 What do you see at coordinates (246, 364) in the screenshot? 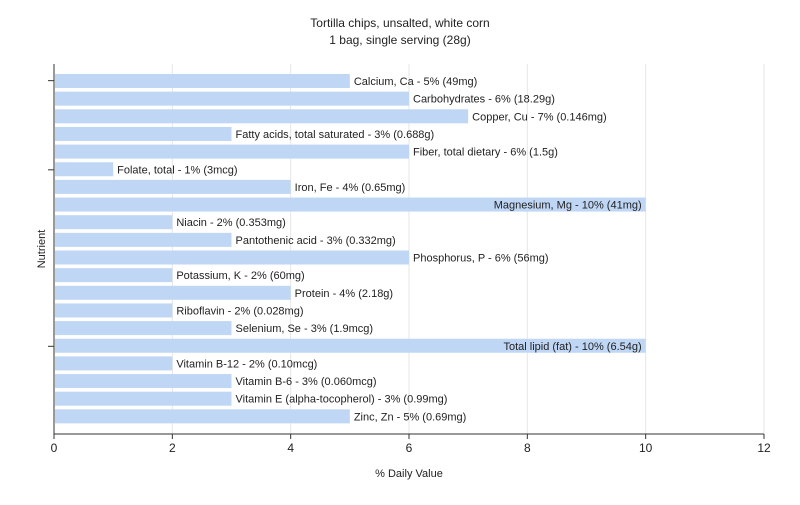
I see `bar-label: Vitamin B-12 - 2% (0.10mcg)` at bounding box center [246, 364].